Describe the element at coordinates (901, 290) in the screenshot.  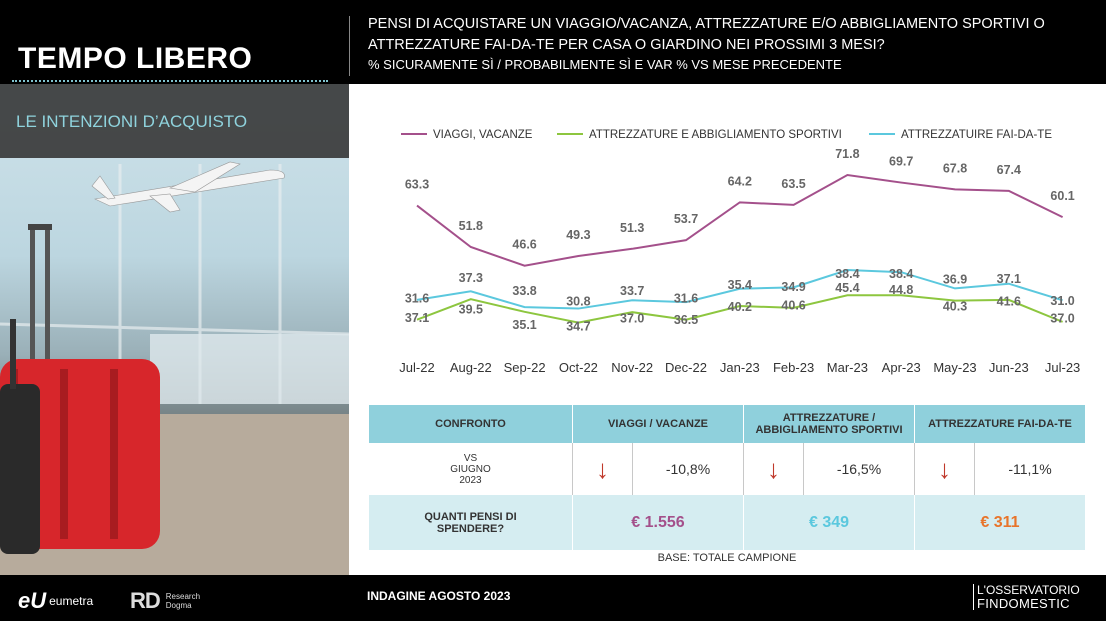
I see `data-label: 44.8` at that location.